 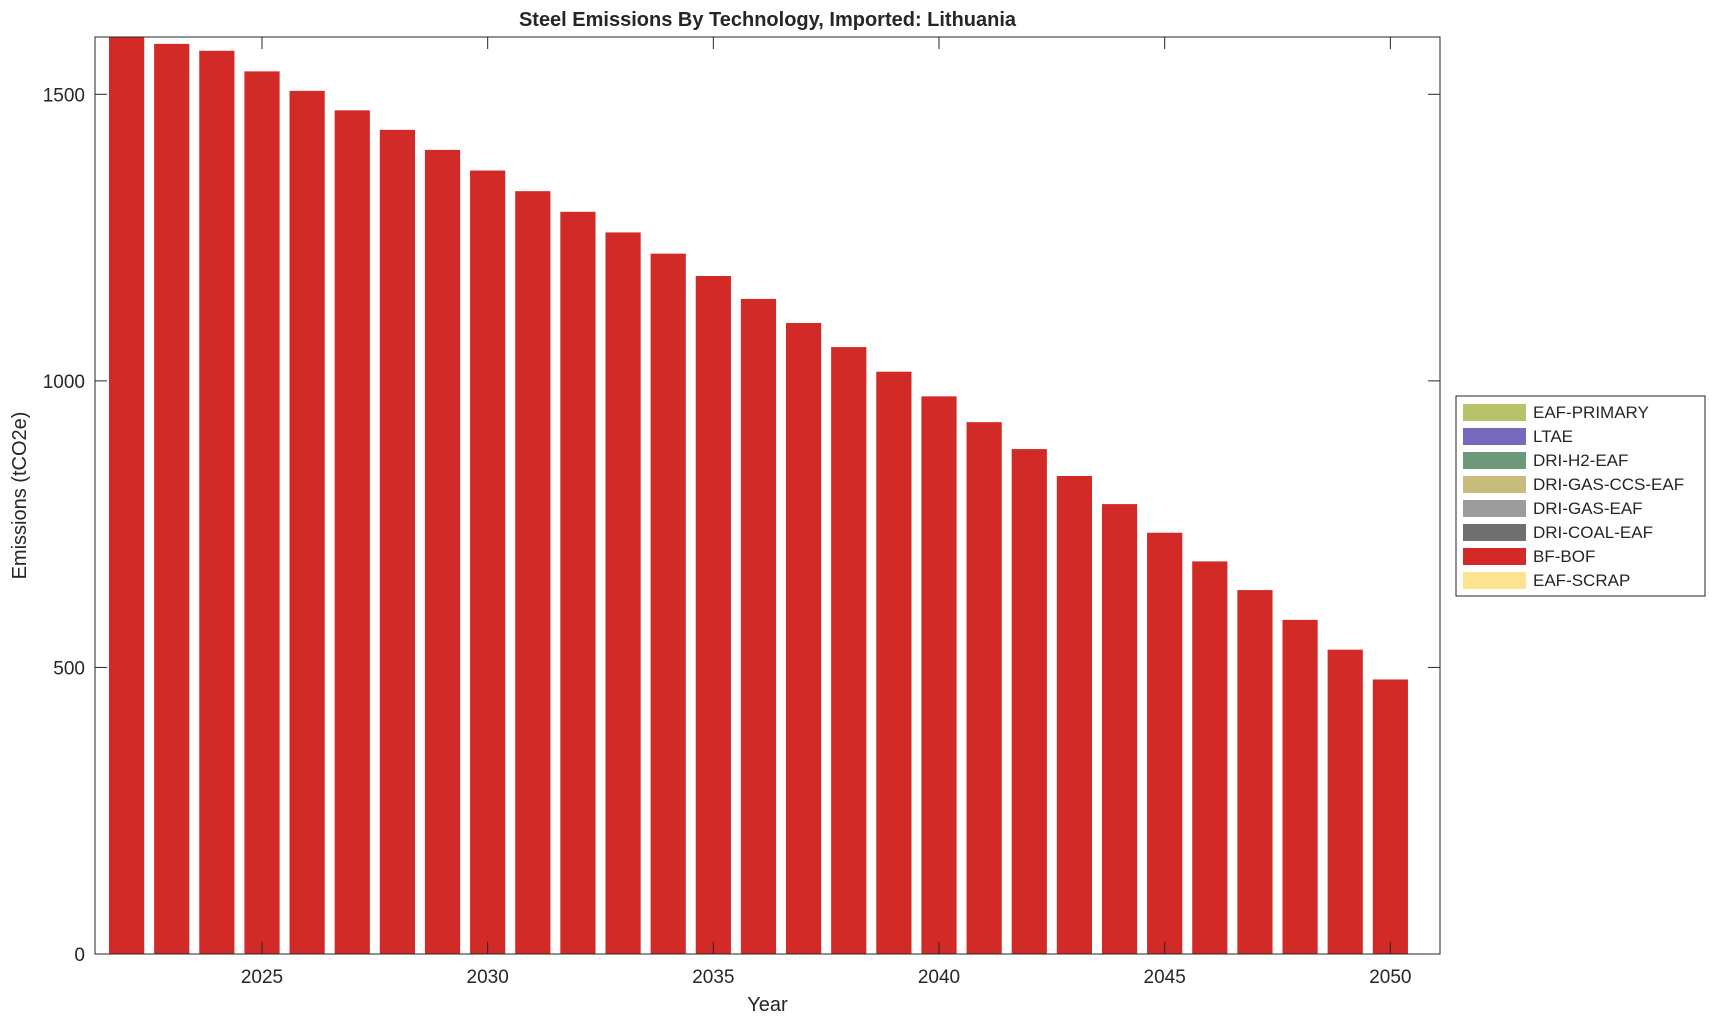 What do you see at coordinates (442, 551) in the screenshot?
I see `bar-bf-bof-2029` at bounding box center [442, 551].